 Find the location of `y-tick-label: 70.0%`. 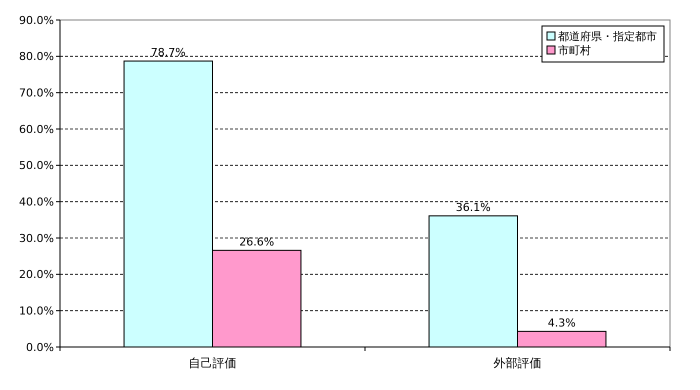

y-tick-label: 70.0% is located at coordinates (36, 93).